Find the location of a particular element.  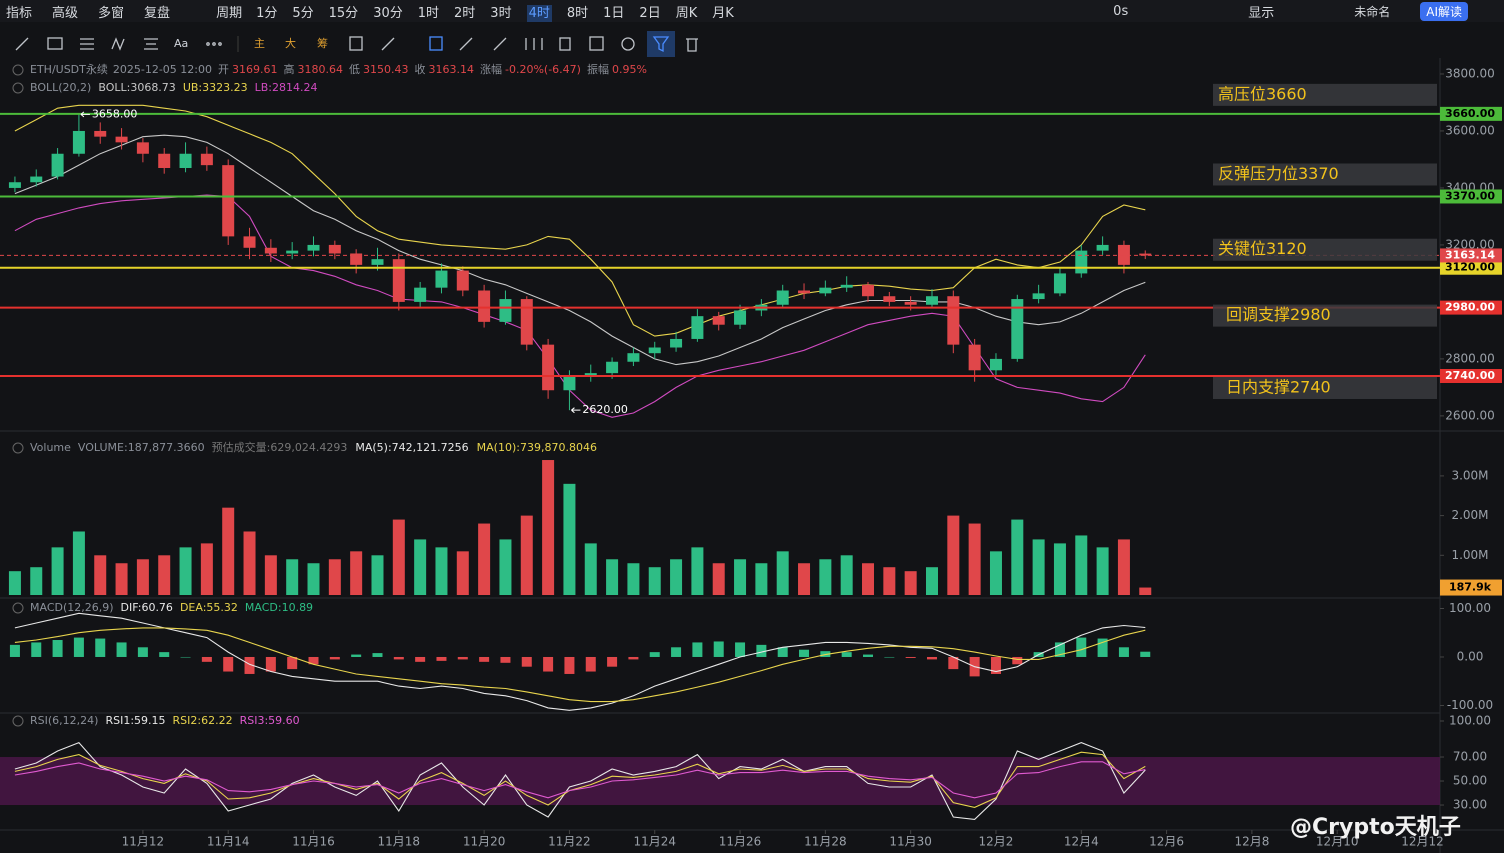

period-button: 3时 is located at coordinates (501, 13).